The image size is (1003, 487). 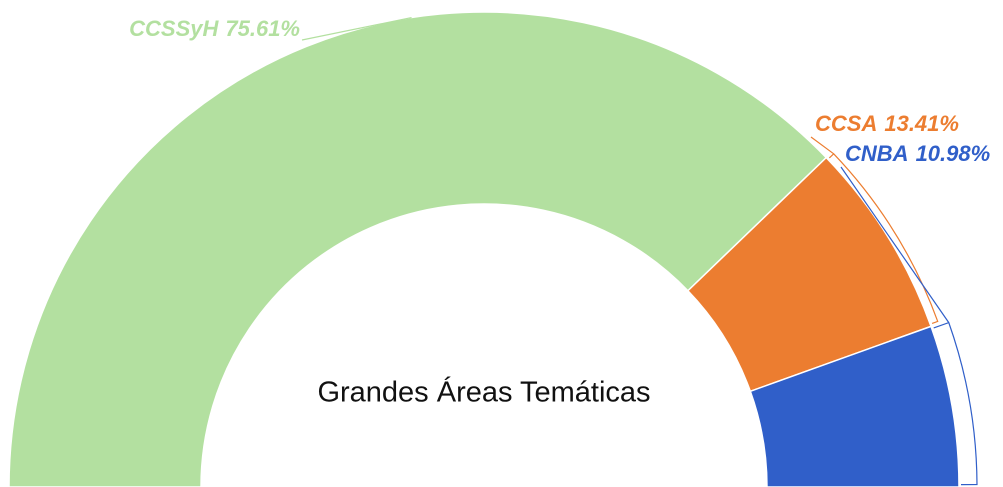 What do you see at coordinates (483, 392) in the screenshot?
I see `chart-title: Grandes Áreas Temáticas` at bounding box center [483, 392].